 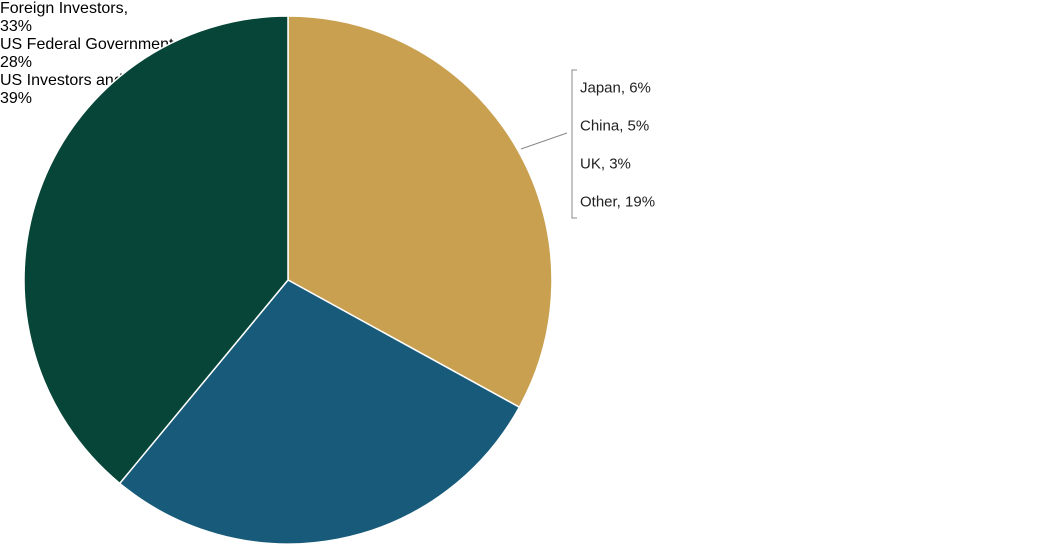 I want to click on breakdown-value: 3%, so click(x=620, y=164).